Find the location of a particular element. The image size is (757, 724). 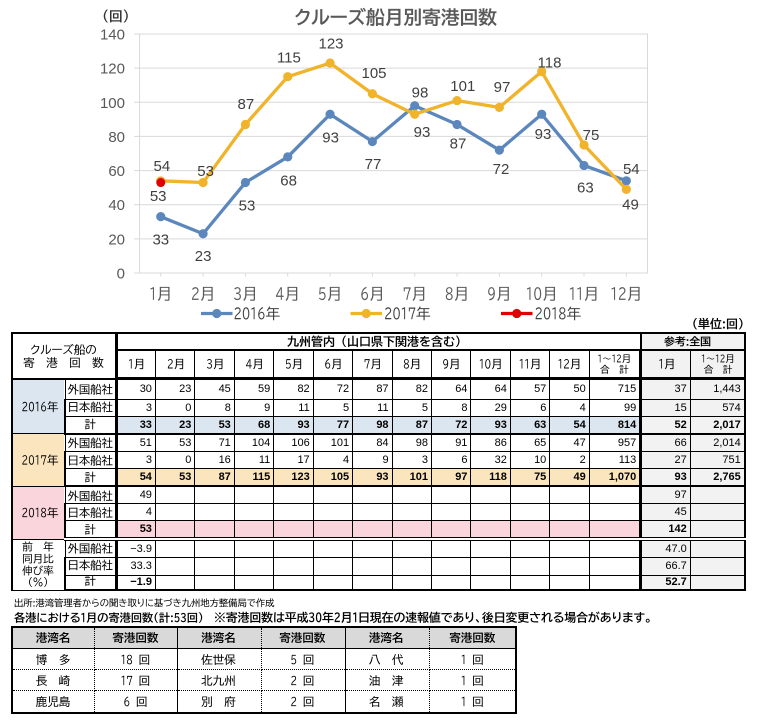

svg-text: 123 is located at coordinates (330, 44).